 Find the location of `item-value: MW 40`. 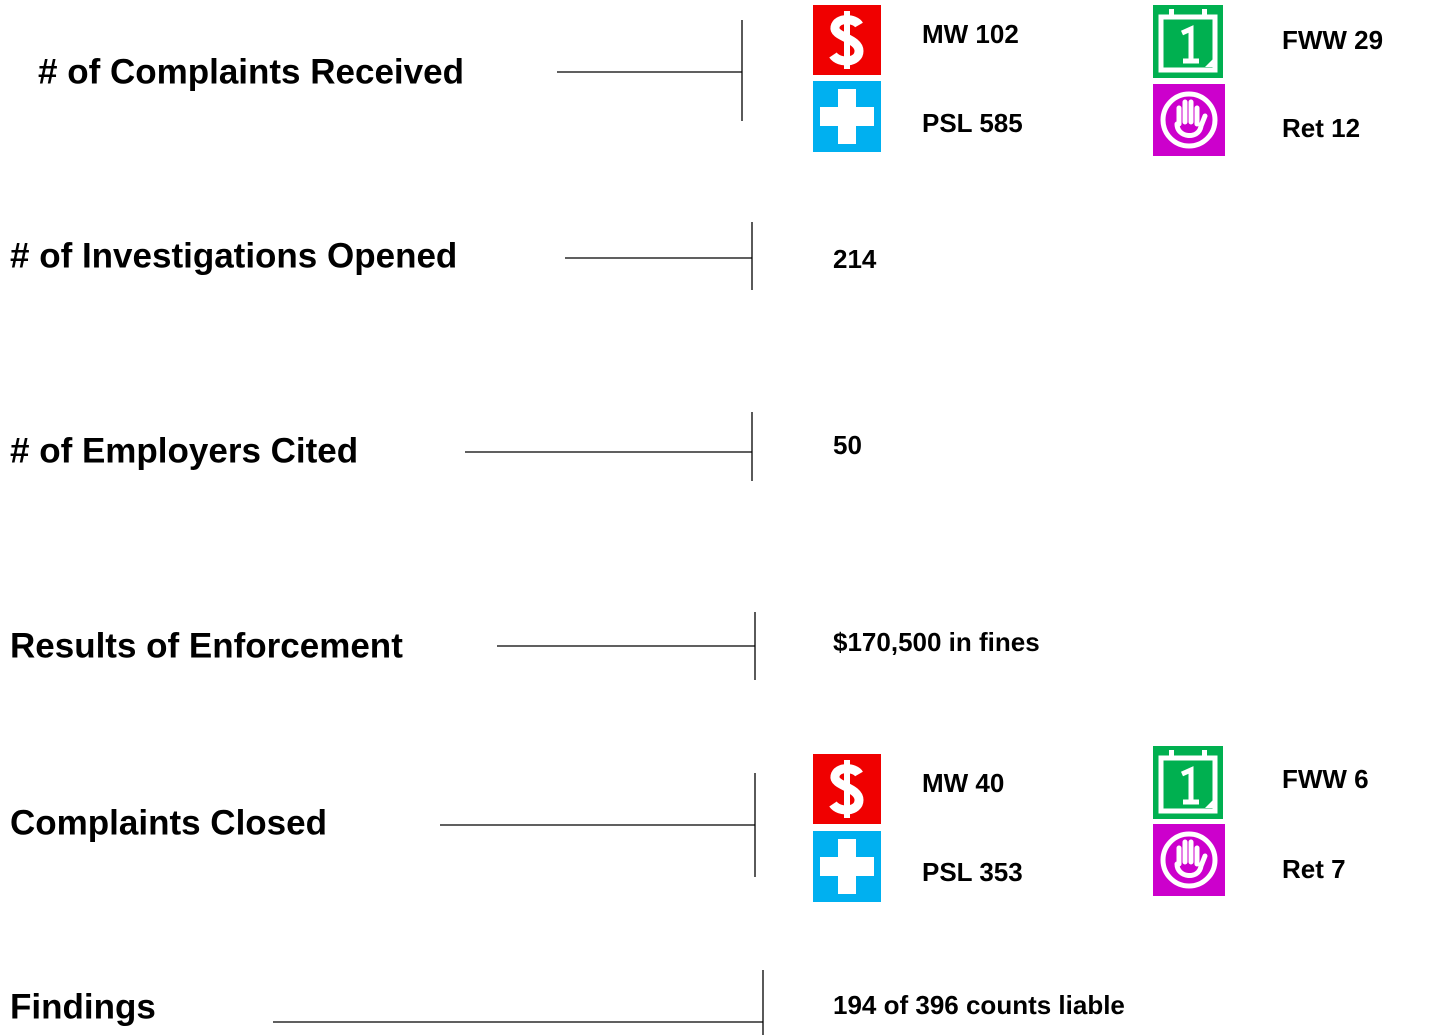

item-value: MW 40 is located at coordinates (963, 783).